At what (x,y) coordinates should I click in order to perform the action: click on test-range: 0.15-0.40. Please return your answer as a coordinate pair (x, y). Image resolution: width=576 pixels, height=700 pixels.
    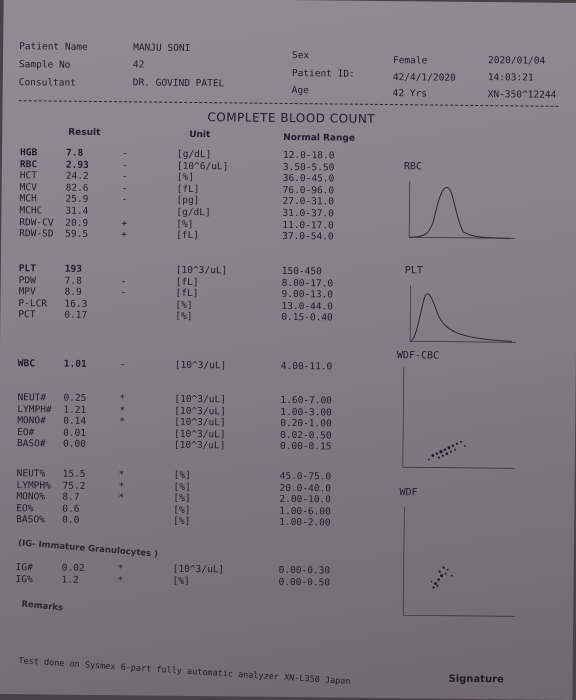
    Looking at the image, I should click on (307, 318).